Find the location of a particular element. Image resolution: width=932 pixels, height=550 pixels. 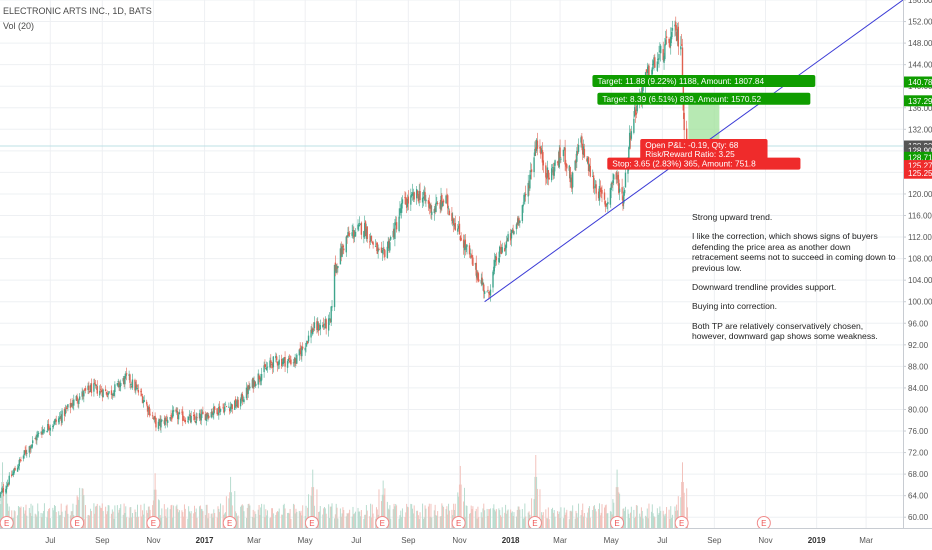

chart-symbol-title: ELECTRONIC ARTS INC., 1D, BATS is located at coordinates (77, 11).